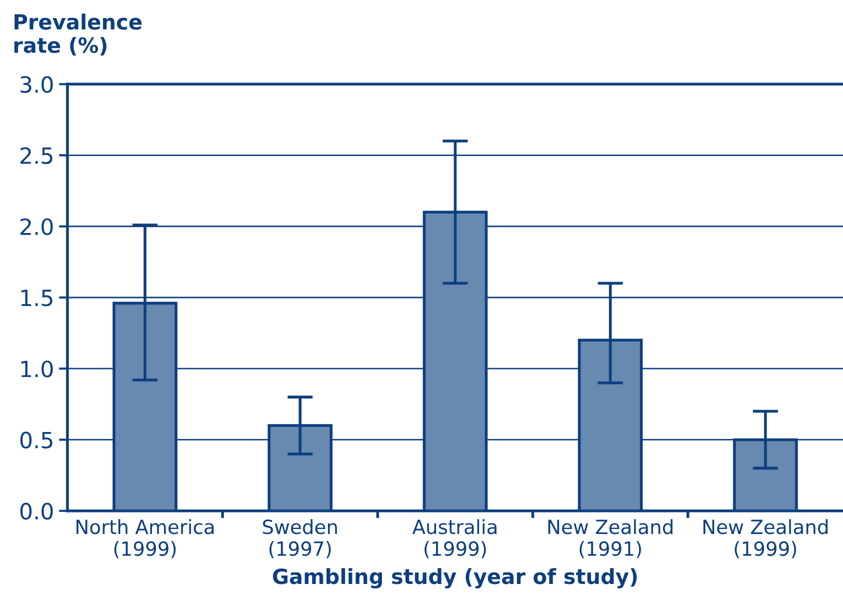 This screenshot has width=843, height=601. What do you see at coordinates (78, 35) in the screenshot?
I see `y-axis-title: Prevalence rate (%)` at bounding box center [78, 35].